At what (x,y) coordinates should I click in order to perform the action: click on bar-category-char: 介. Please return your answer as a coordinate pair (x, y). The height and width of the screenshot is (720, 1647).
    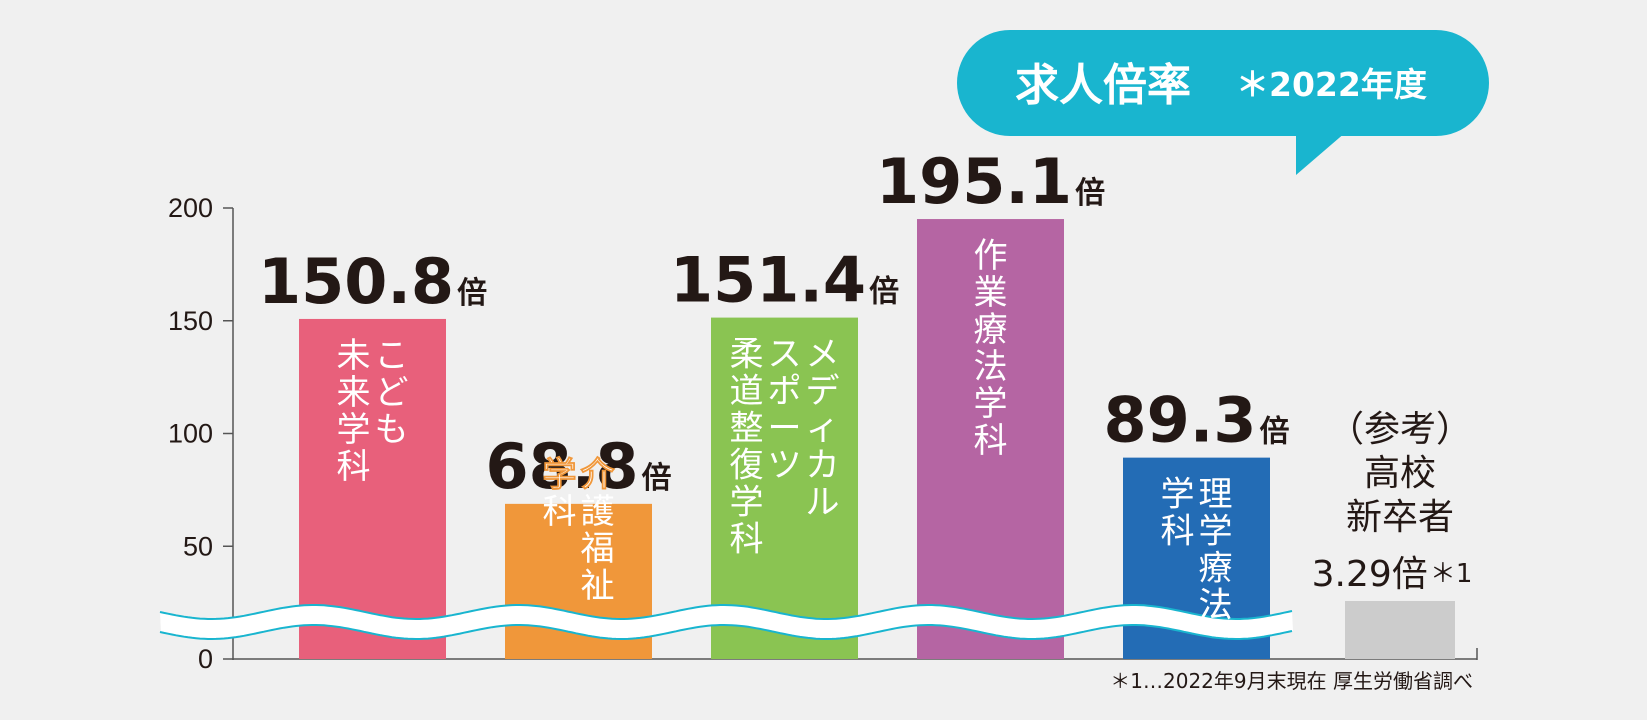
    Looking at the image, I should click on (598, 475).